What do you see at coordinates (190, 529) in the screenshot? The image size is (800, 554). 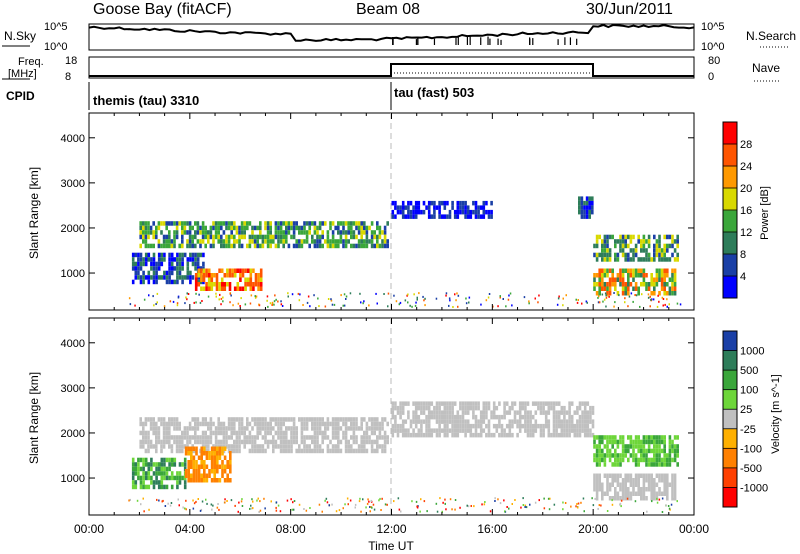 I see `x-tick-label: 04:00` at bounding box center [190, 529].